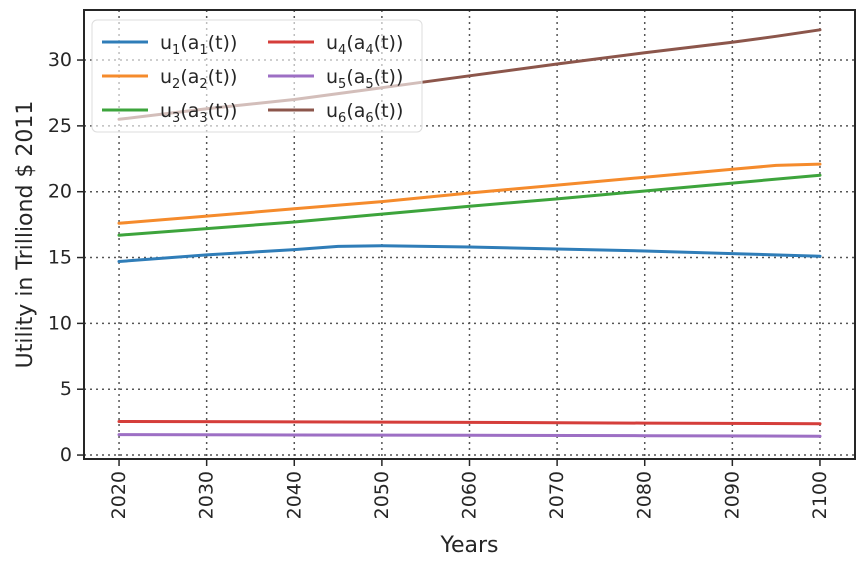  What do you see at coordinates (468, 545) in the screenshot?
I see `x-axis-label: Years` at bounding box center [468, 545].